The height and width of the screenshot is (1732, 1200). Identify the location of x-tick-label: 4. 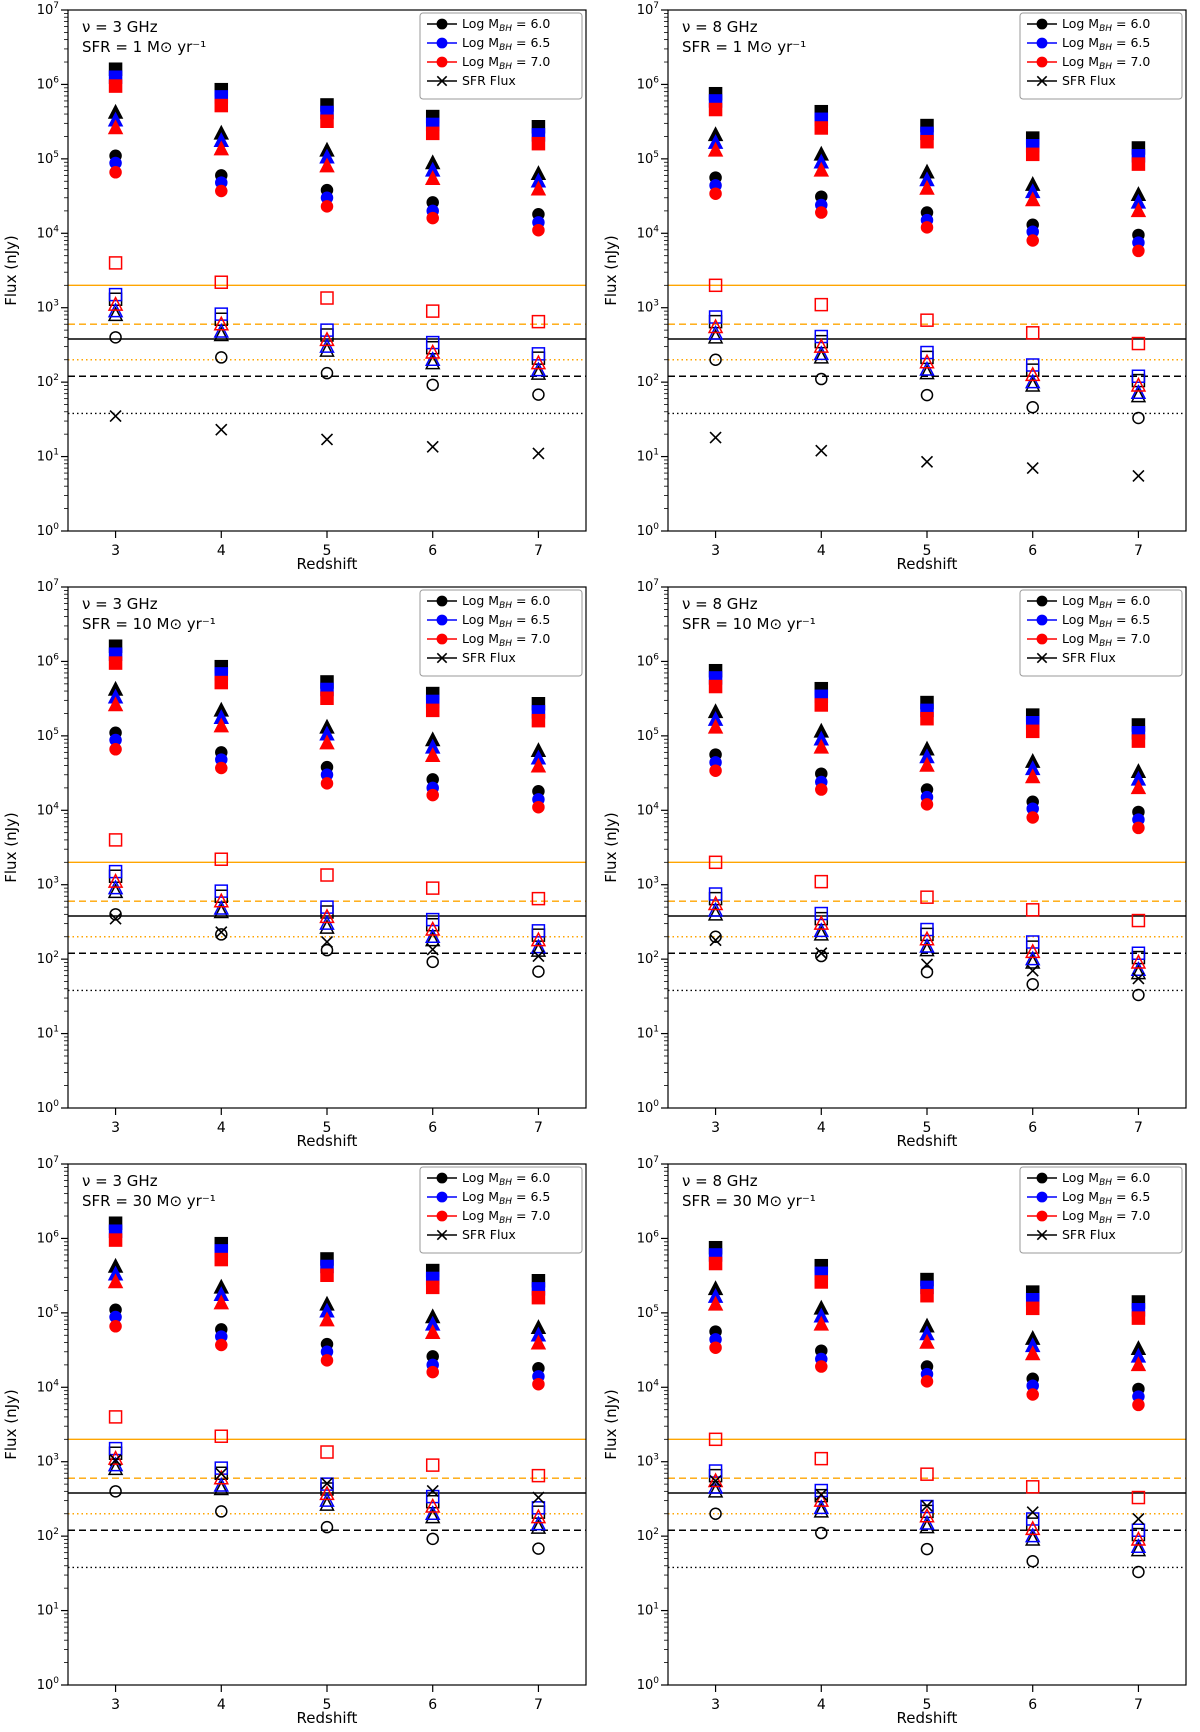
(221, 1705).